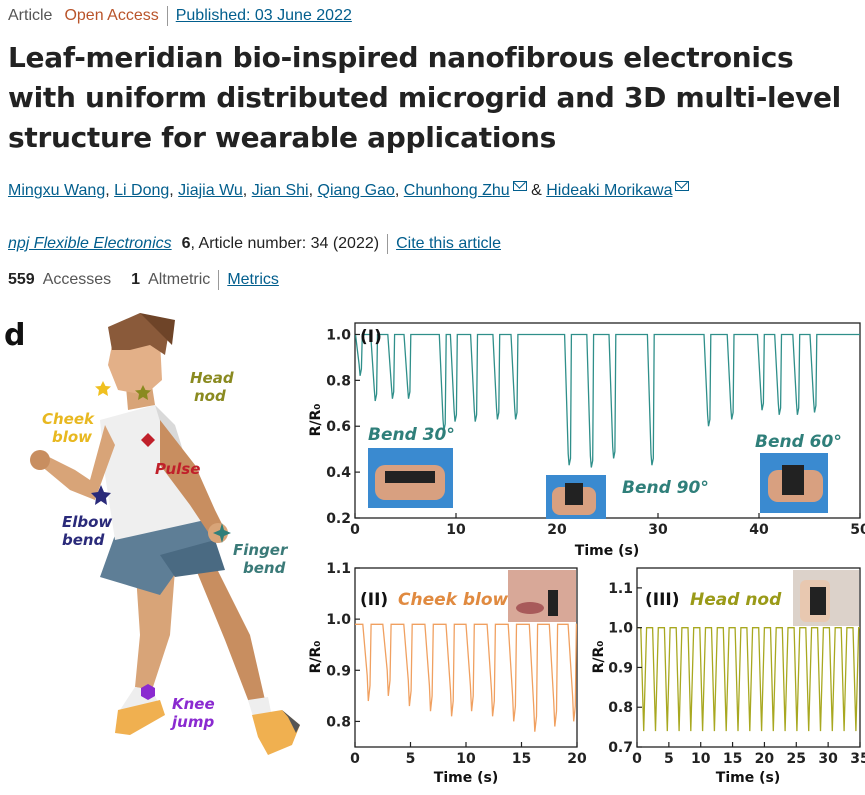  Describe the element at coordinates (798, 442) in the screenshot. I see `annotation-bend-60: Bend 60°` at that location.